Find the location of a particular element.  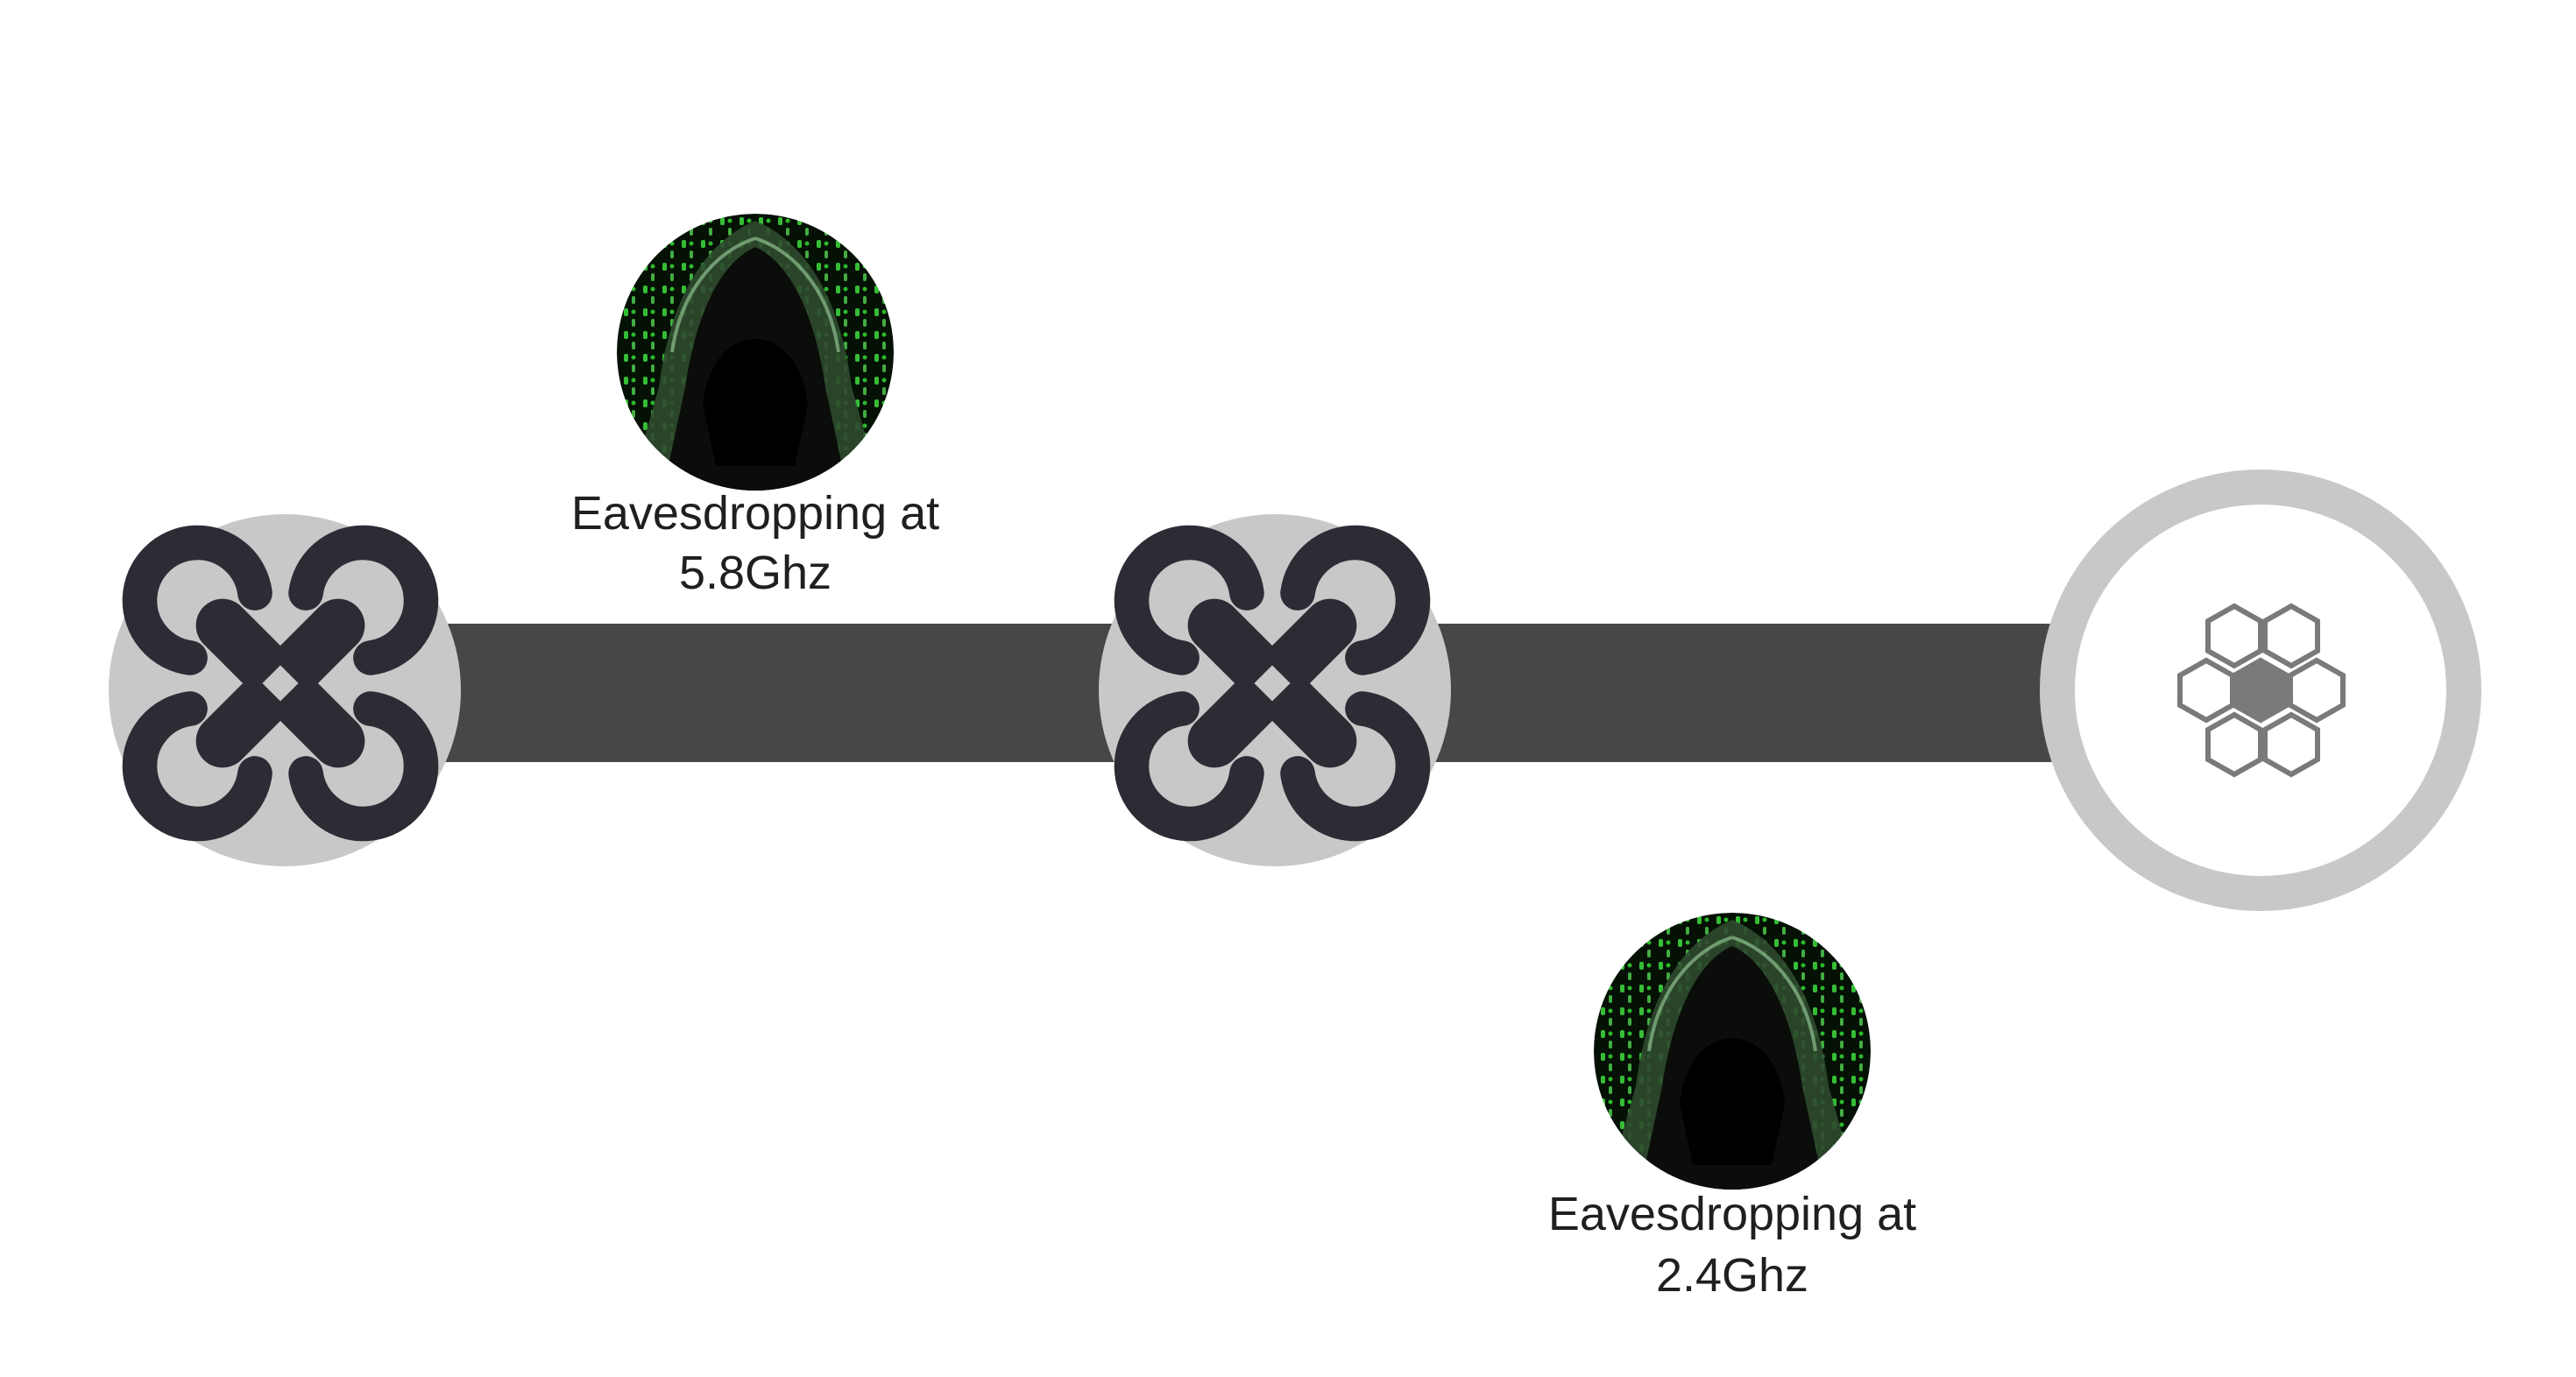

attacker-1-label-line1: Eavesdropping at is located at coordinates (755, 513).